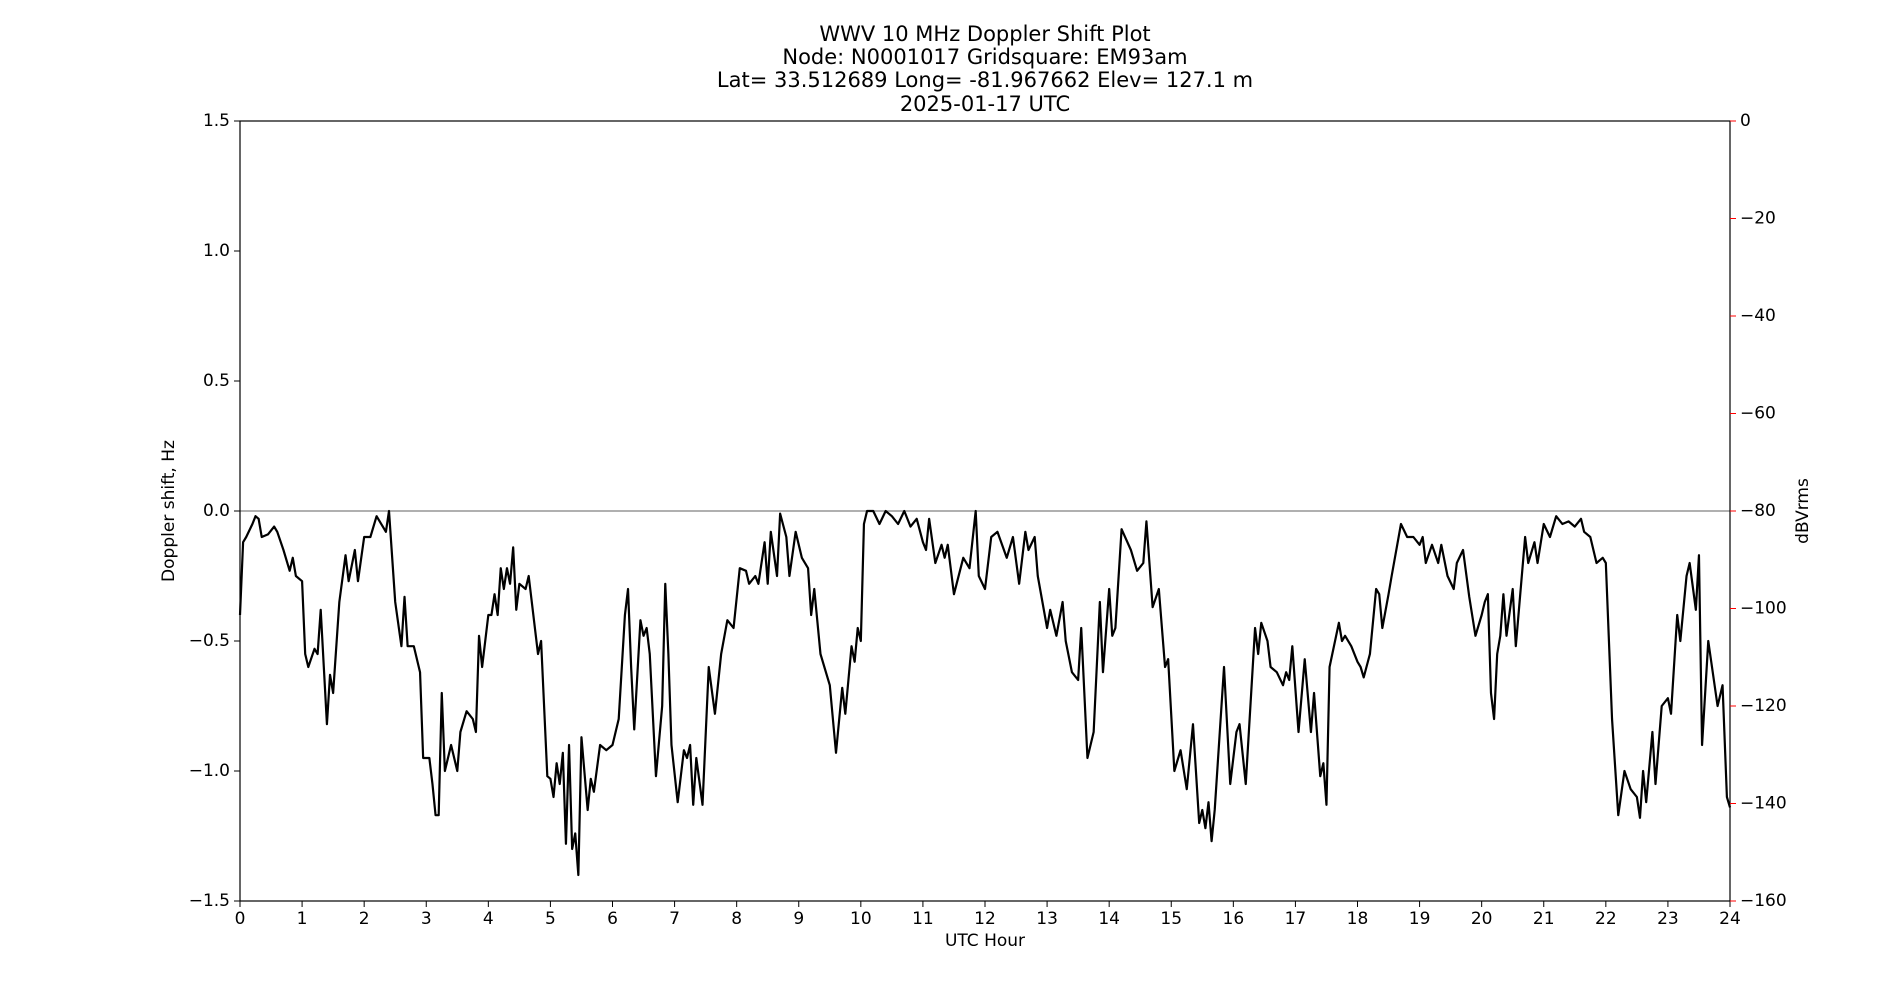 The width and height of the screenshot is (1900, 1000). What do you see at coordinates (1763, 804) in the screenshot?
I see `y2-tick-label: −140` at bounding box center [1763, 804].